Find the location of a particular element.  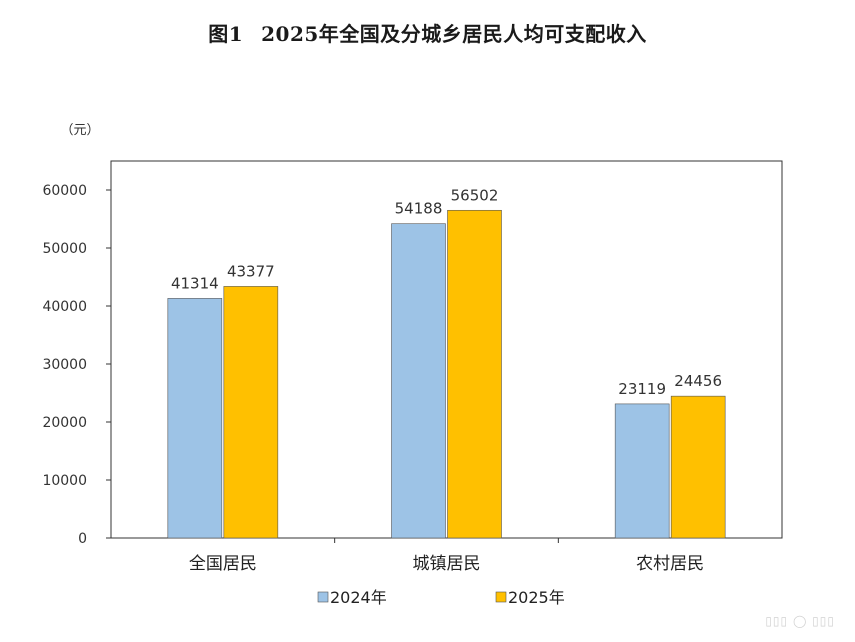

bar-value-label: 43377 is located at coordinates (251, 271).